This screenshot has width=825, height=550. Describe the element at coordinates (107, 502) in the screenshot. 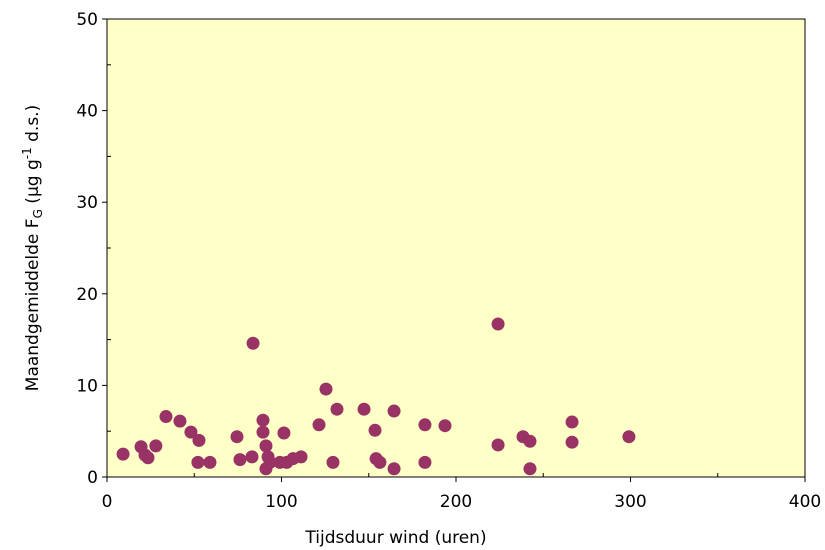

I see `x-tick-label: 0` at that location.